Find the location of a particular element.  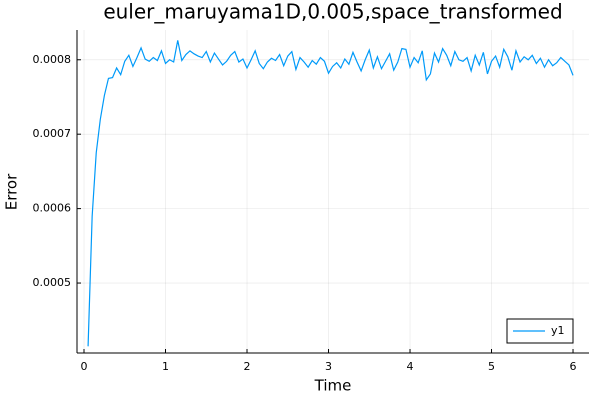

legend-label: y1 is located at coordinates (558, 330).